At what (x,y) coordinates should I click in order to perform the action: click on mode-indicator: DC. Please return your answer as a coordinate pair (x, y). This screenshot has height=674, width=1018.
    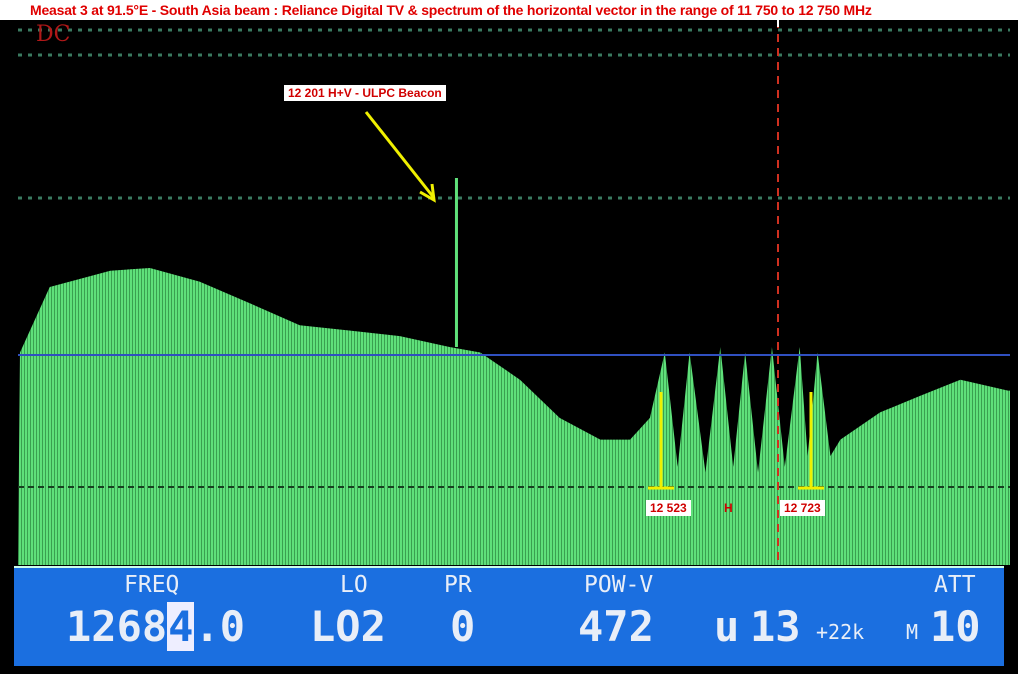
    Looking at the image, I should click on (53, 34).